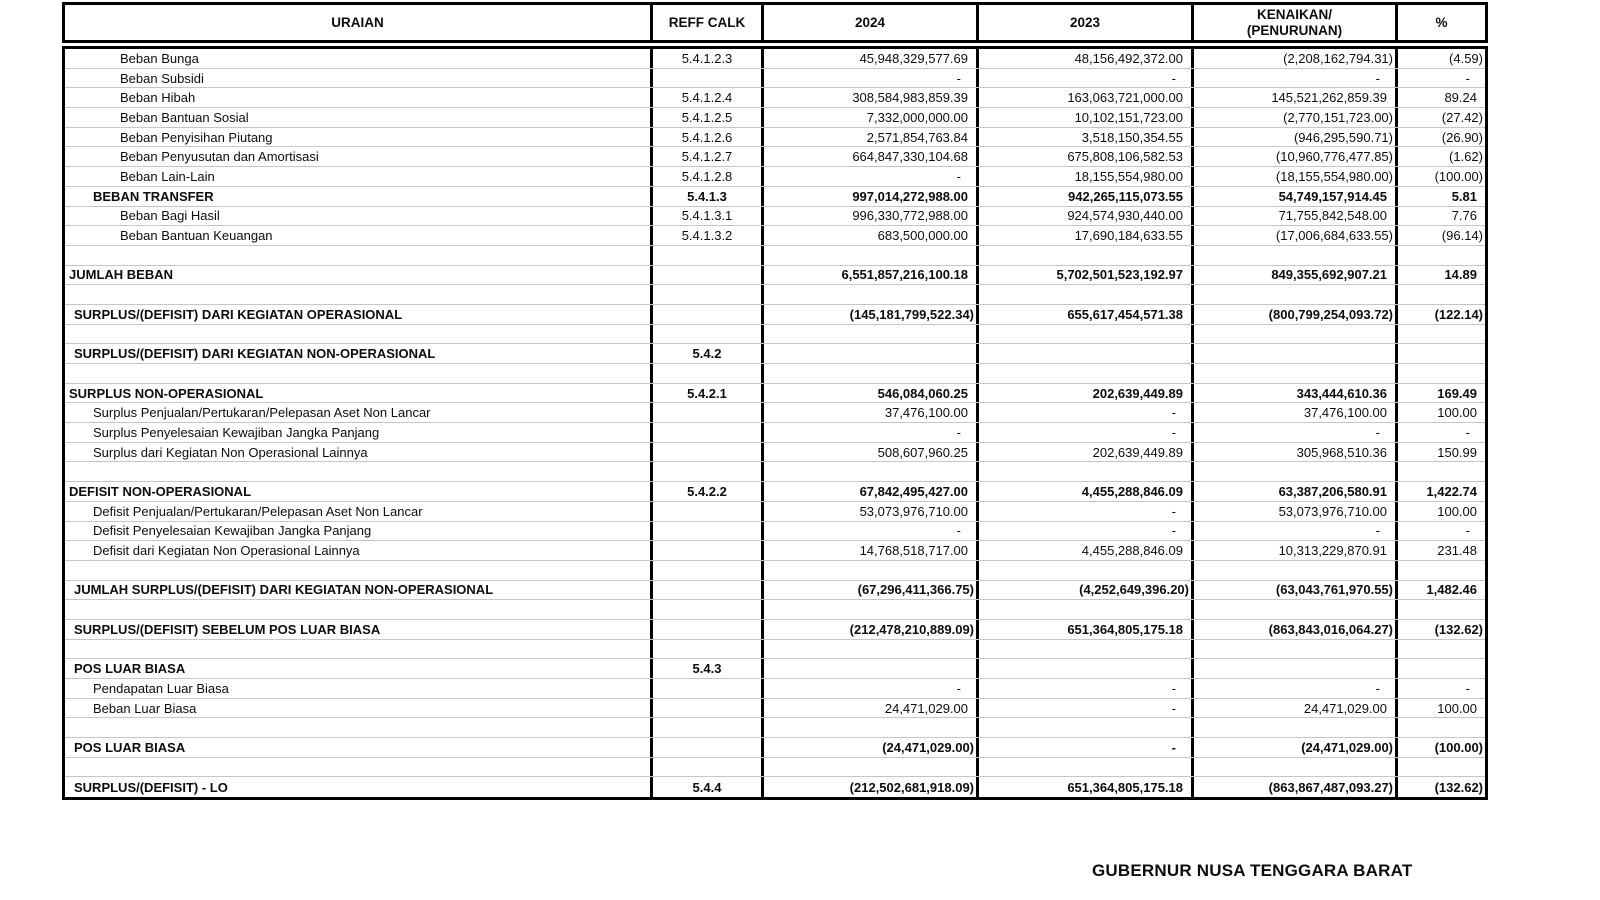  What do you see at coordinates (705, 22) in the screenshot?
I see `column-header-reff-calk: REFF CALK` at bounding box center [705, 22].